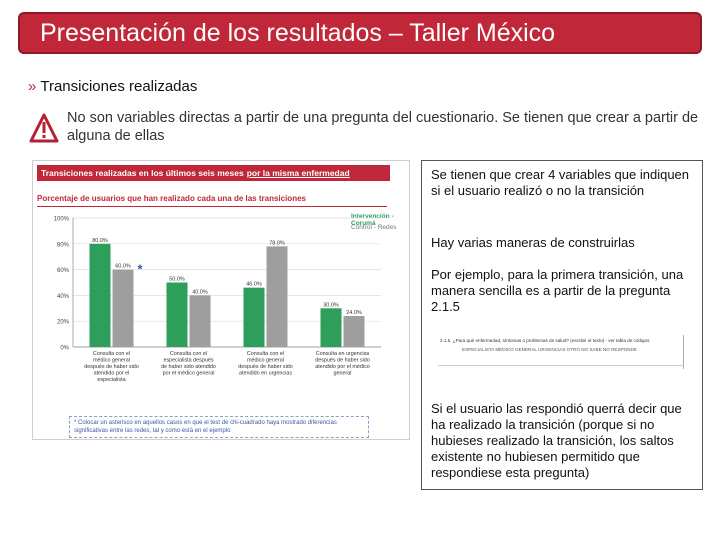  What do you see at coordinates (343, 374) in the screenshot?
I see `x-category-label: general` at bounding box center [343, 374].